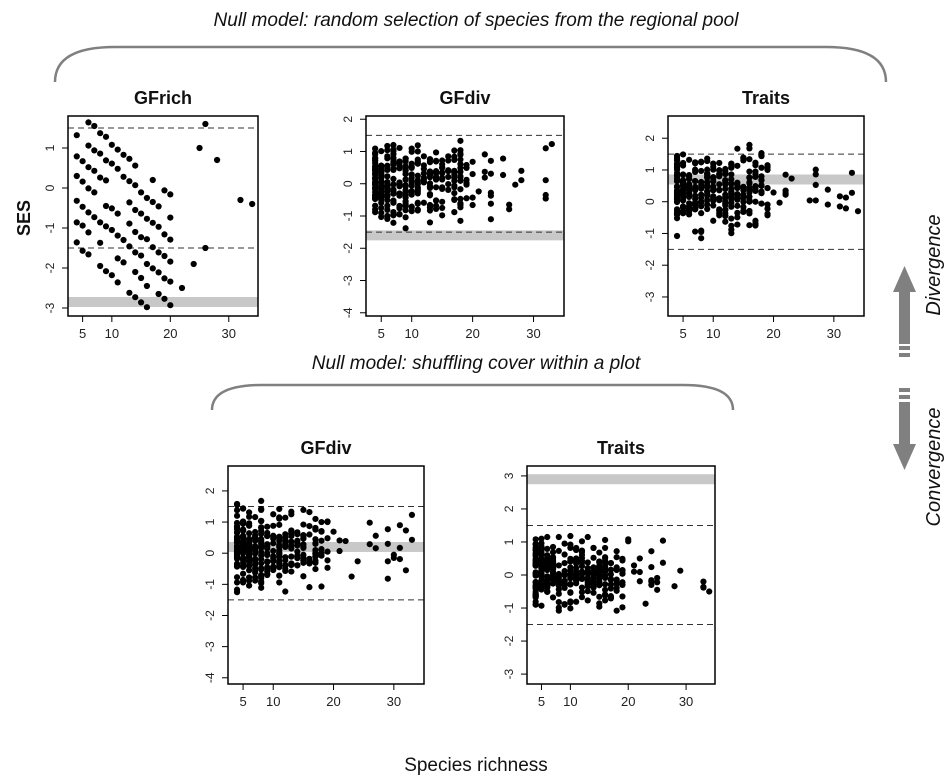  I want to click on y-tick-label: 1, so click(348, 151).